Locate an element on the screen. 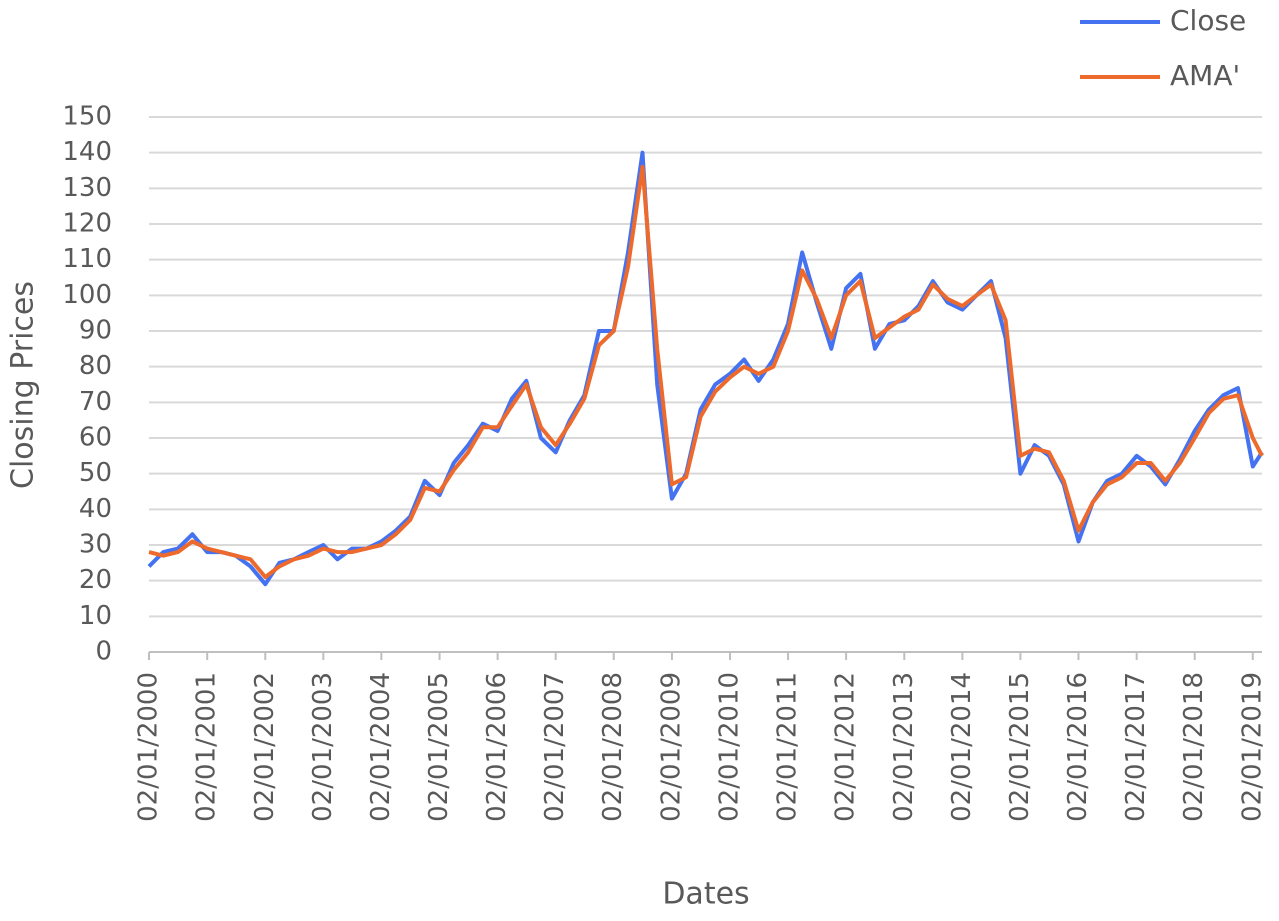 This screenshot has height=921, width=1279. y-tick-label: 80 is located at coordinates (95, 366).